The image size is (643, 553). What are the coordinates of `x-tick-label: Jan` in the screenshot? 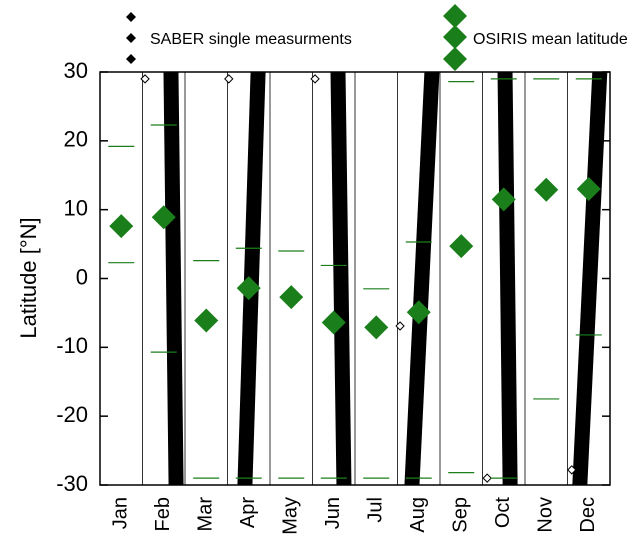 It's located at (121, 513).